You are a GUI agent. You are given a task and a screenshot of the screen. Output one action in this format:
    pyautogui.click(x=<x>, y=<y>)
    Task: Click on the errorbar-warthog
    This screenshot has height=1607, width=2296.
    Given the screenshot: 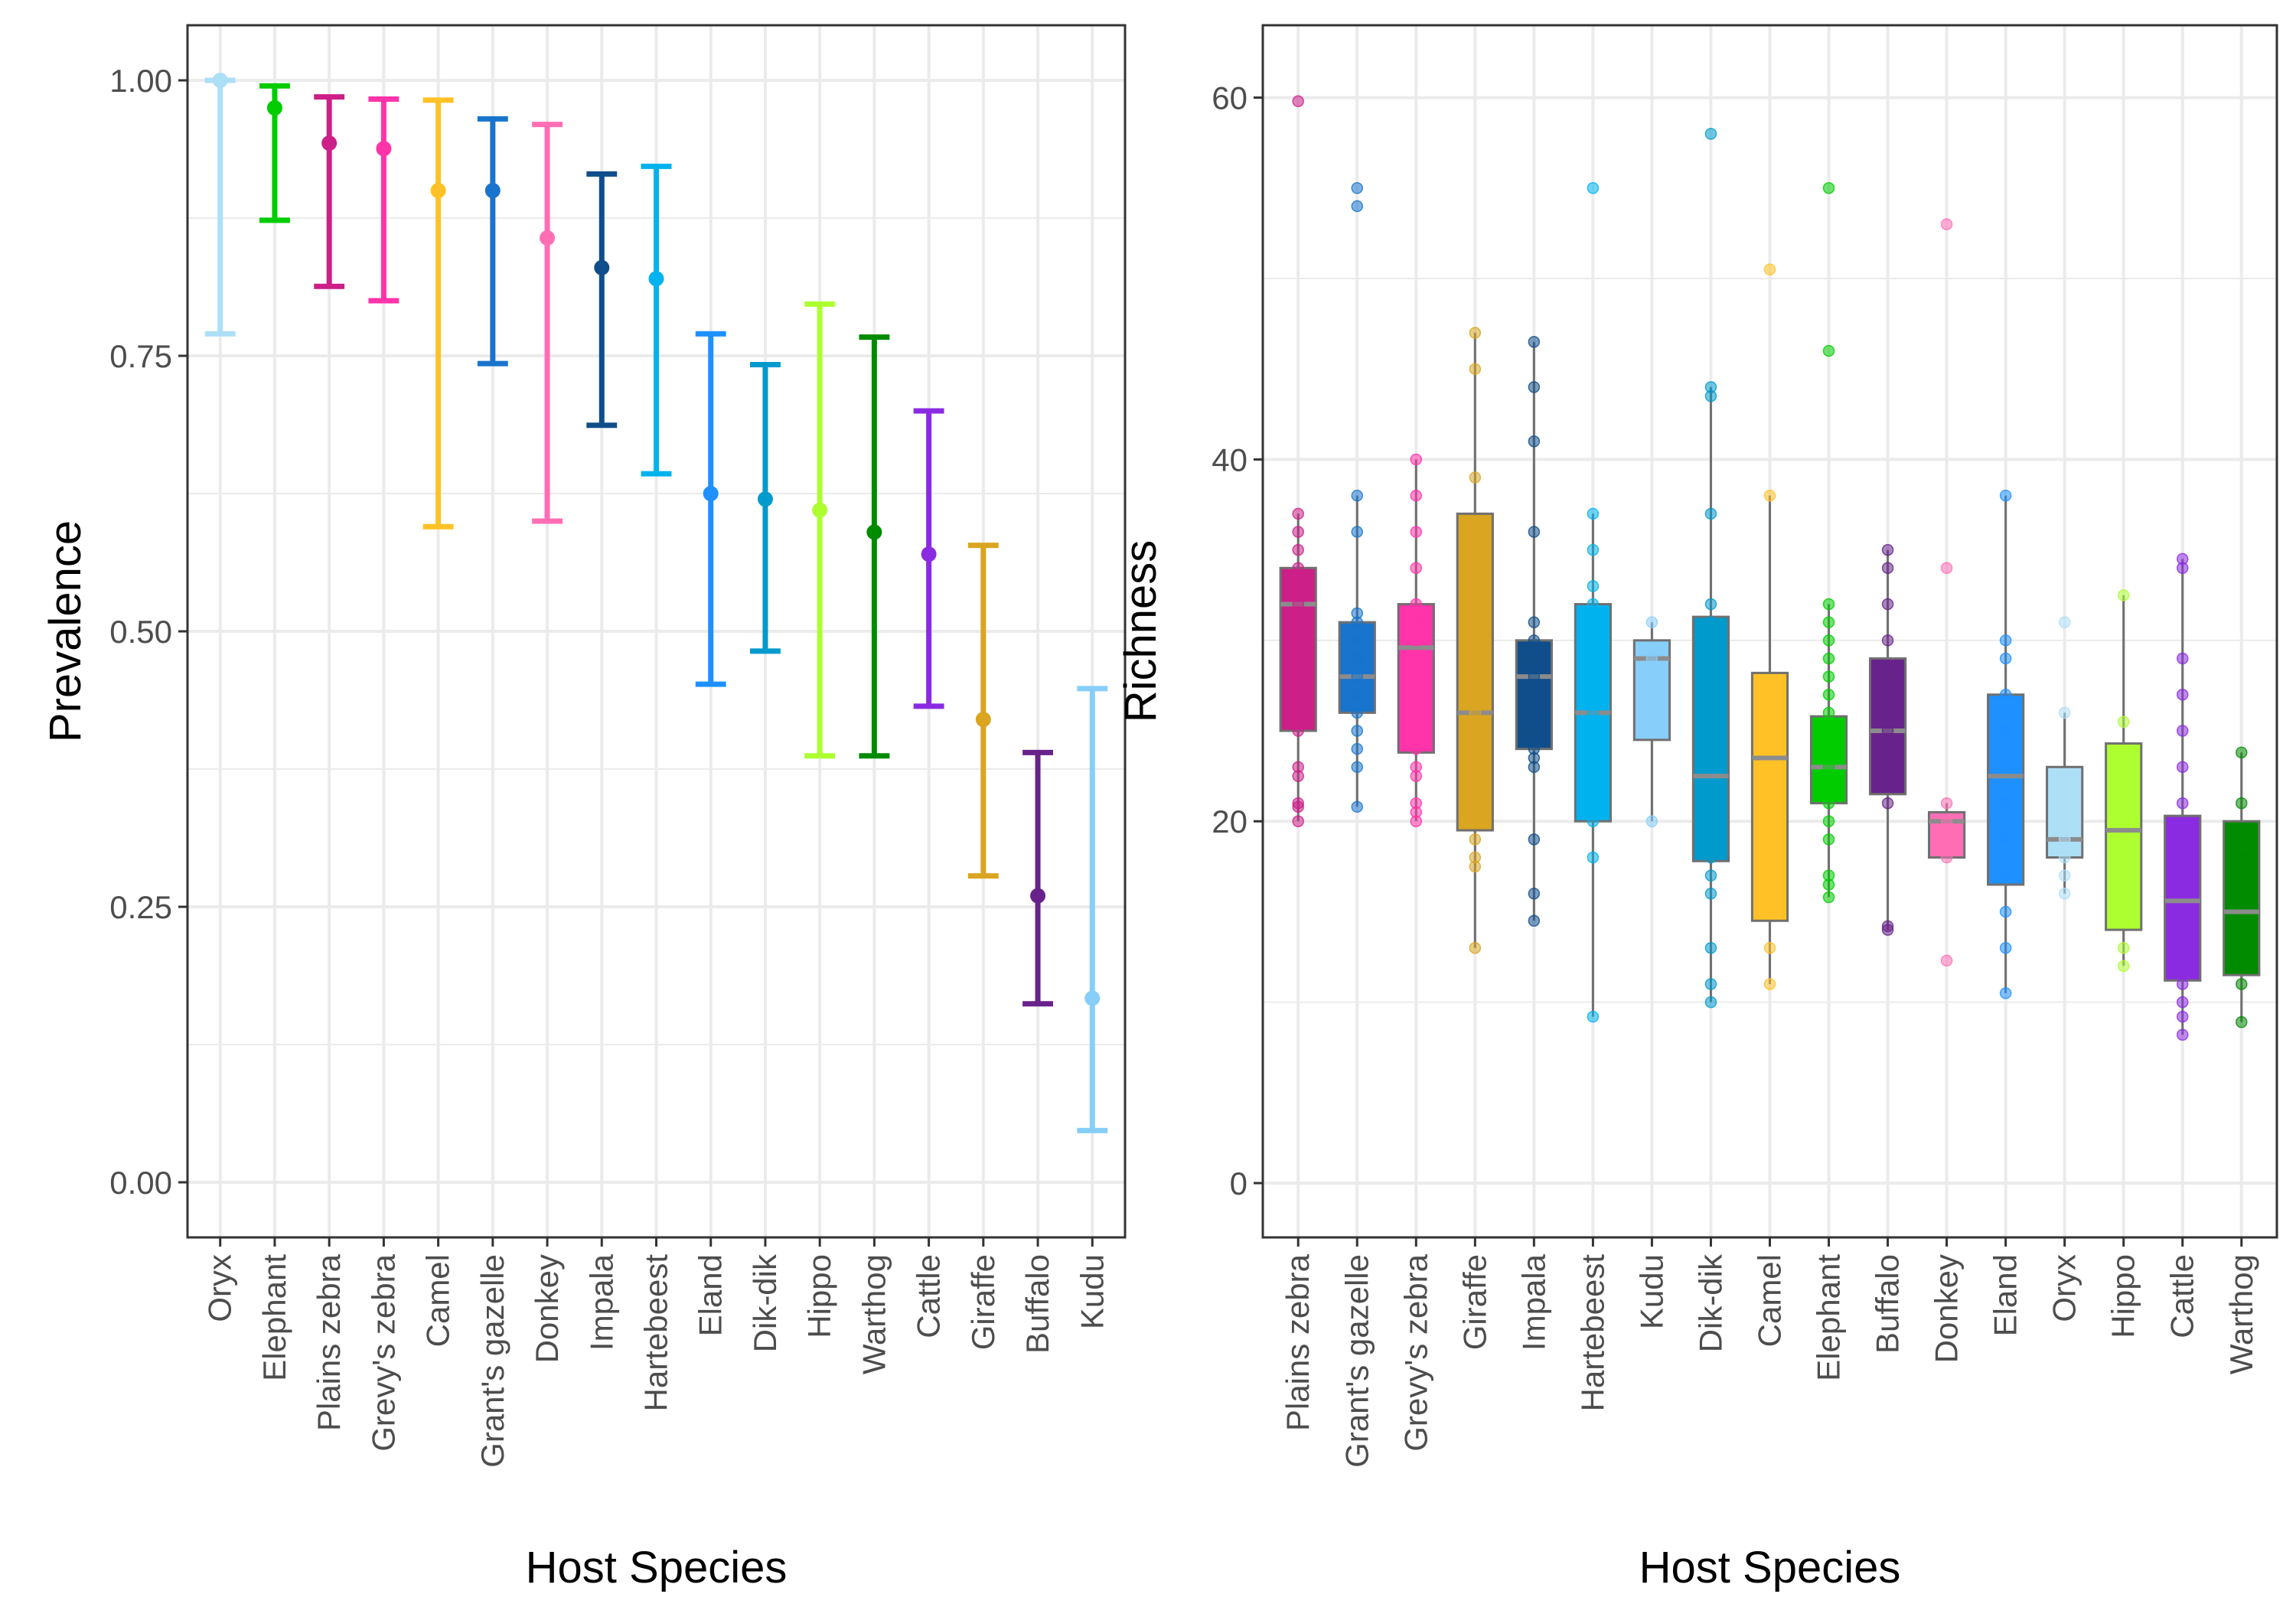 What is the action you would take?
    pyautogui.click(x=874, y=546)
    